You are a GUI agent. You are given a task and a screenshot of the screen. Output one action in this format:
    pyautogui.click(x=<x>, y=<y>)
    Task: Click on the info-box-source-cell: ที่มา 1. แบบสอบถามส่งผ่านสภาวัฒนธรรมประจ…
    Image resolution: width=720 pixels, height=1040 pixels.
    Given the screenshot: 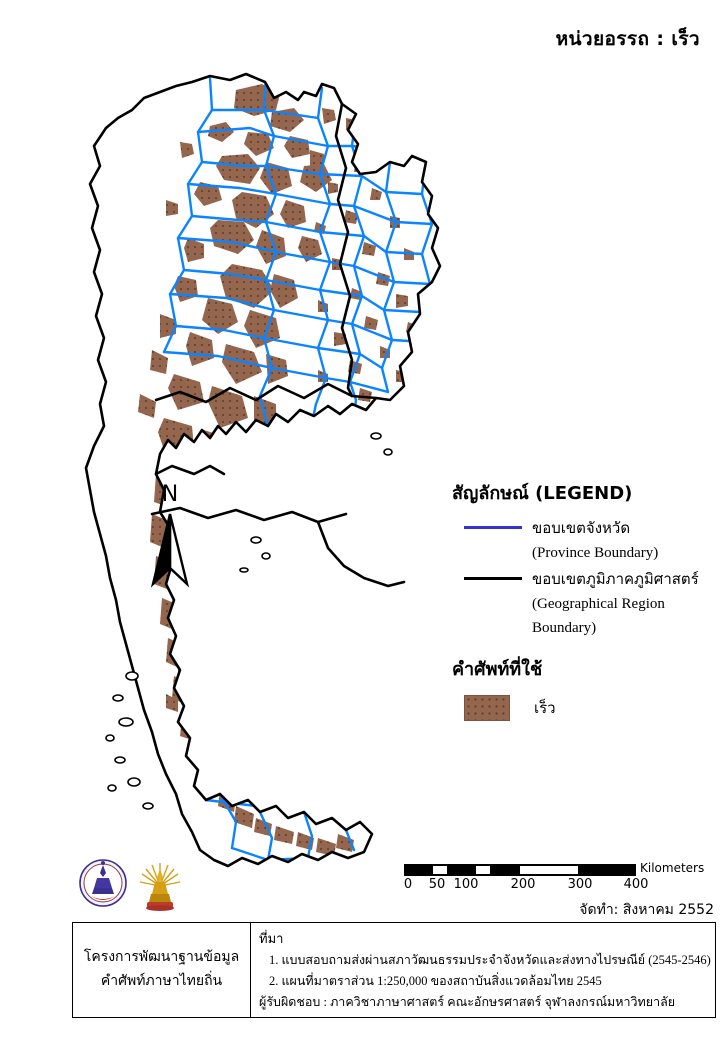 What is the action you would take?
    pyautogui.click(x=483, y=970)
    